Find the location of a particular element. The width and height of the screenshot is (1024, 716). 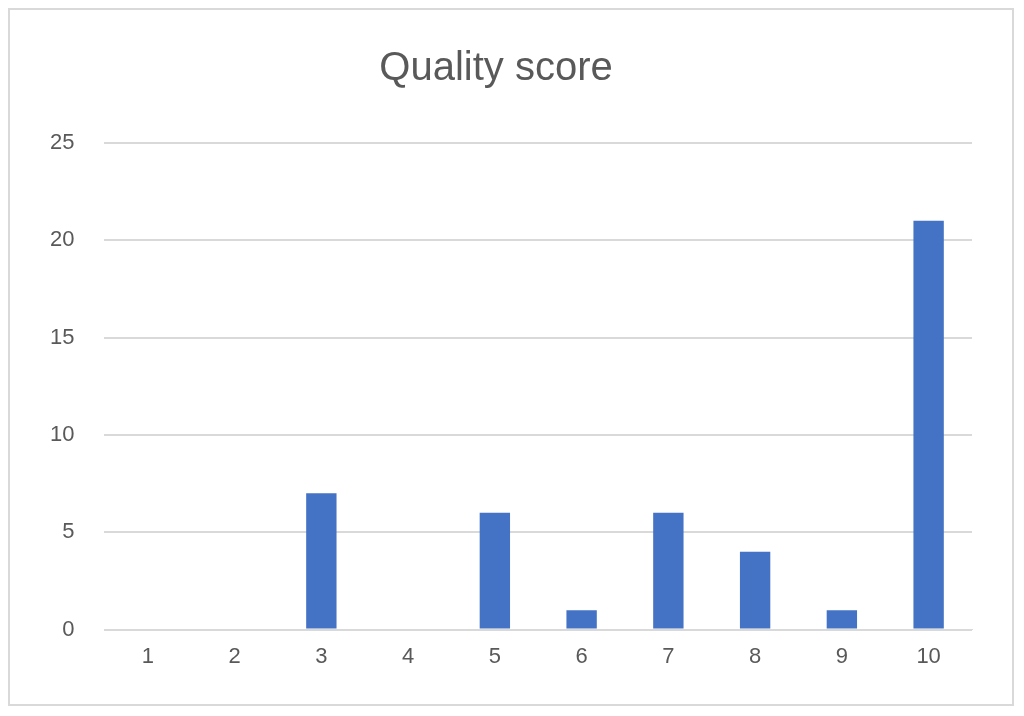

x-tick-label: 9 is located at coordinates (841, 655).